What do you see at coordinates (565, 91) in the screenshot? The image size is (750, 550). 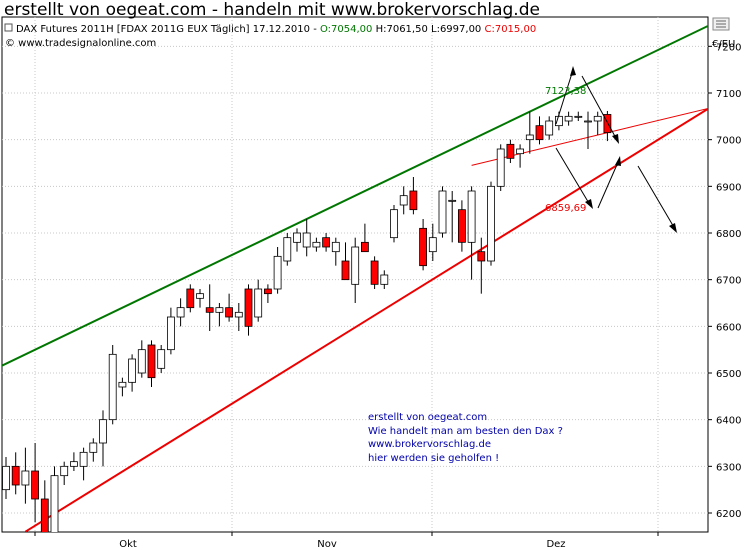 I see `upper-target-label: 7123,38` at bounding box center [565, 91].